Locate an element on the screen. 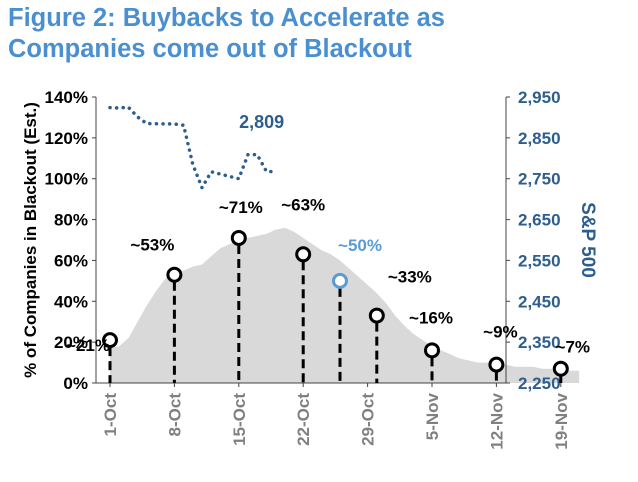 The image size is (638, 482). sp500-end-label: 2,809 is located at coordinates (261, 122).